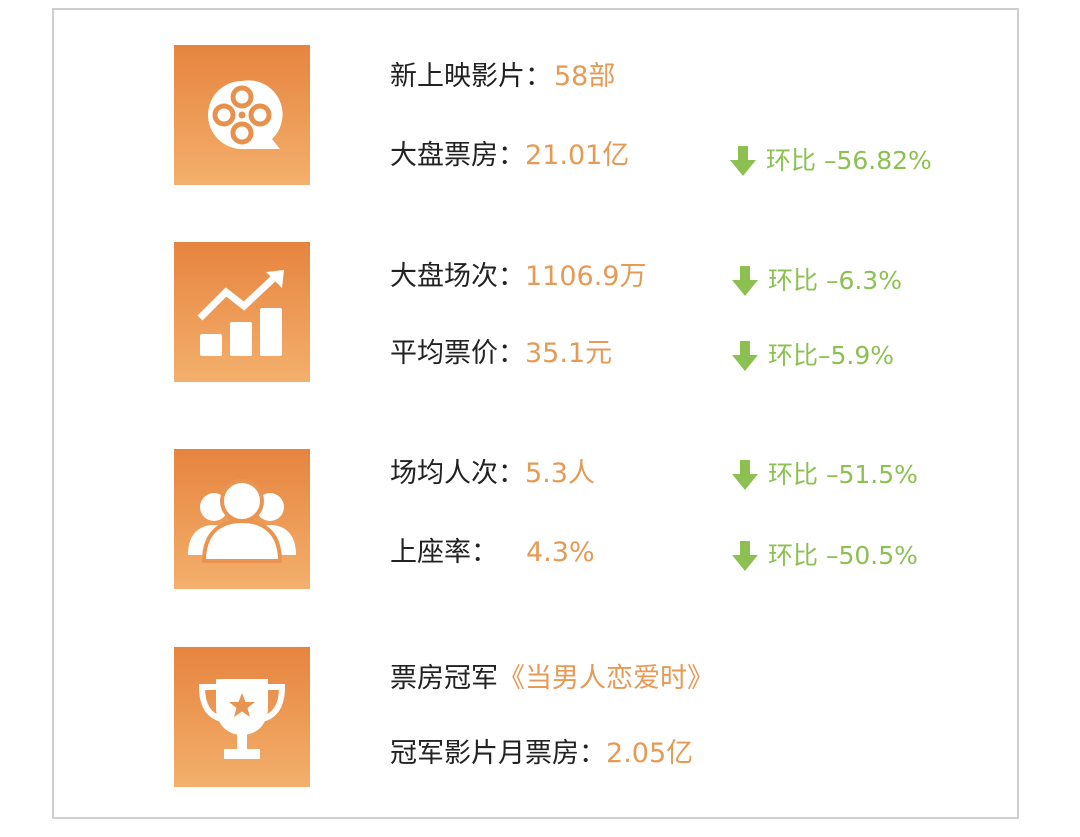 This screenshot has height=837, width=1080. Describe the element at coordinates (242, 312) in the screenshot. I see `growth-chart-icon` at that location.